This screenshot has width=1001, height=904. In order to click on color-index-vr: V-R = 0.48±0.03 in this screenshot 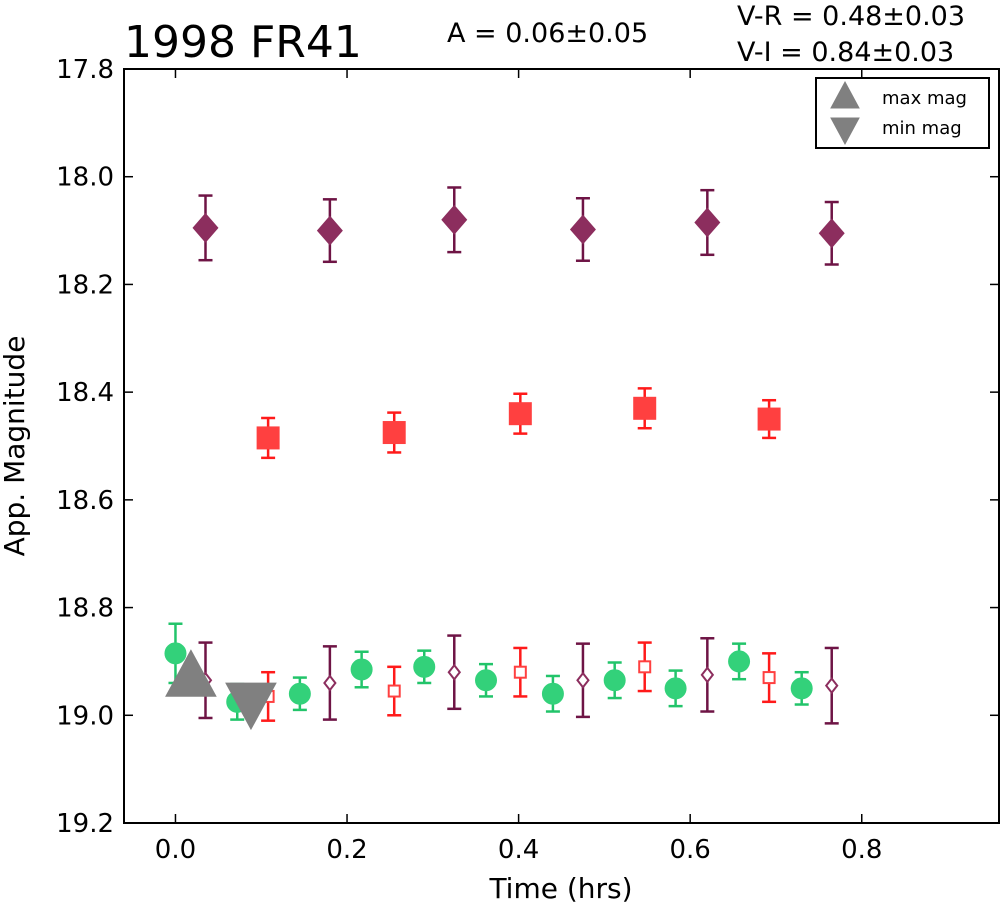, I will do `click(851, 16)`.